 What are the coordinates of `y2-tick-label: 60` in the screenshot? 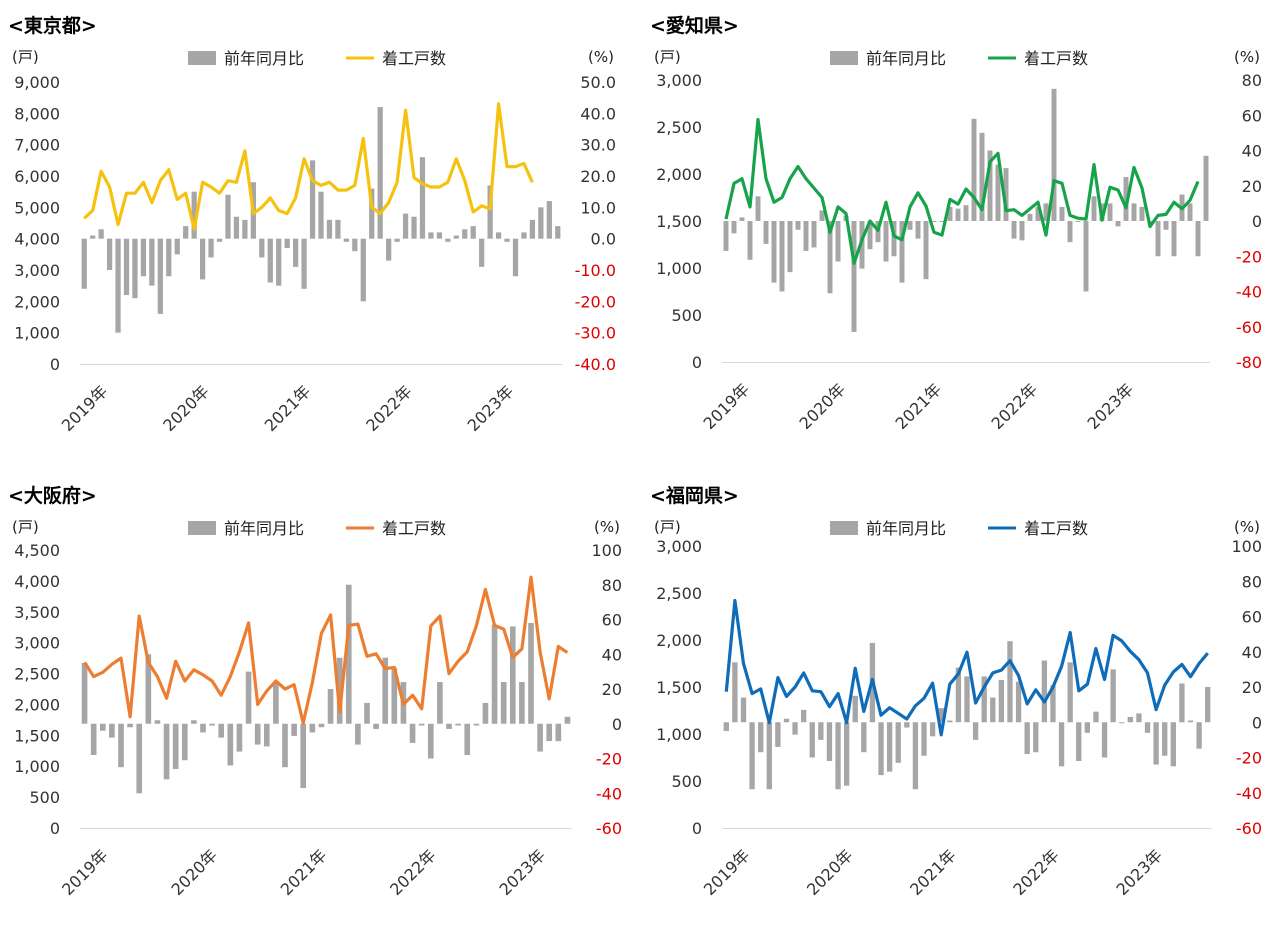 It's located at (612, 620).